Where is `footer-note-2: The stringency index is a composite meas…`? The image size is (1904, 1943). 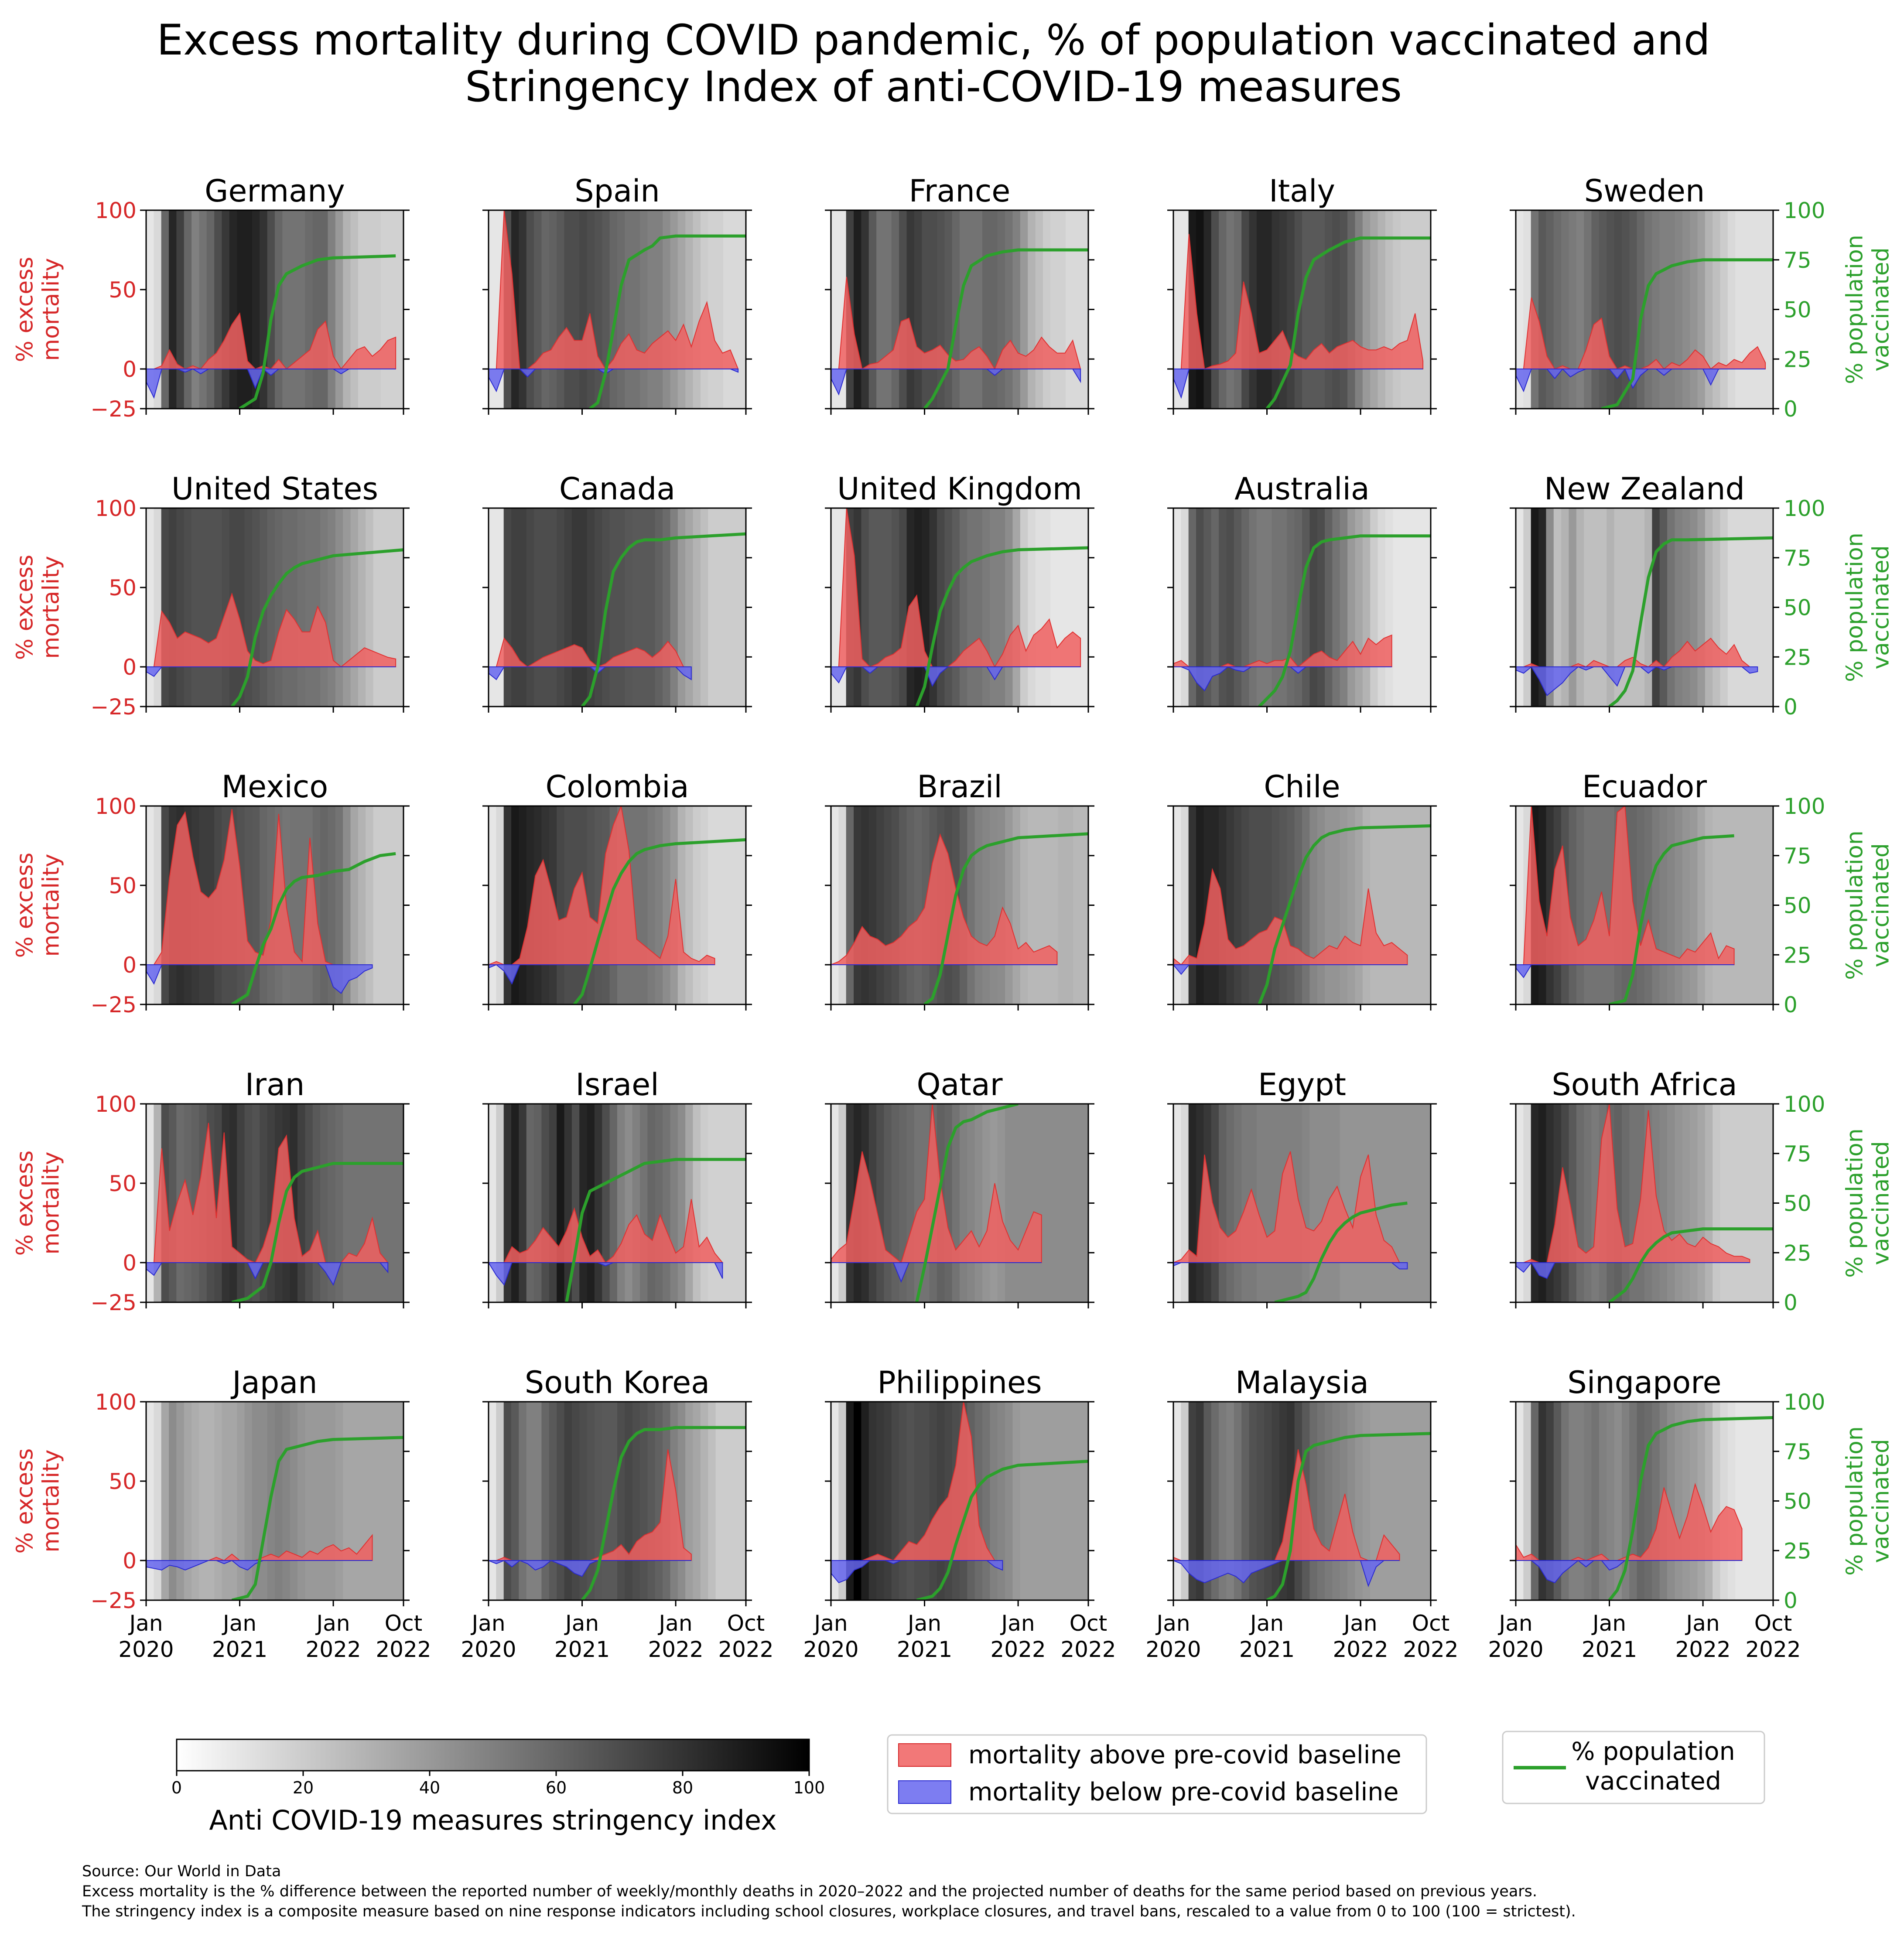 footer-note-2: The stringency index is a composite meas… is located at coordinates (829, 1912).